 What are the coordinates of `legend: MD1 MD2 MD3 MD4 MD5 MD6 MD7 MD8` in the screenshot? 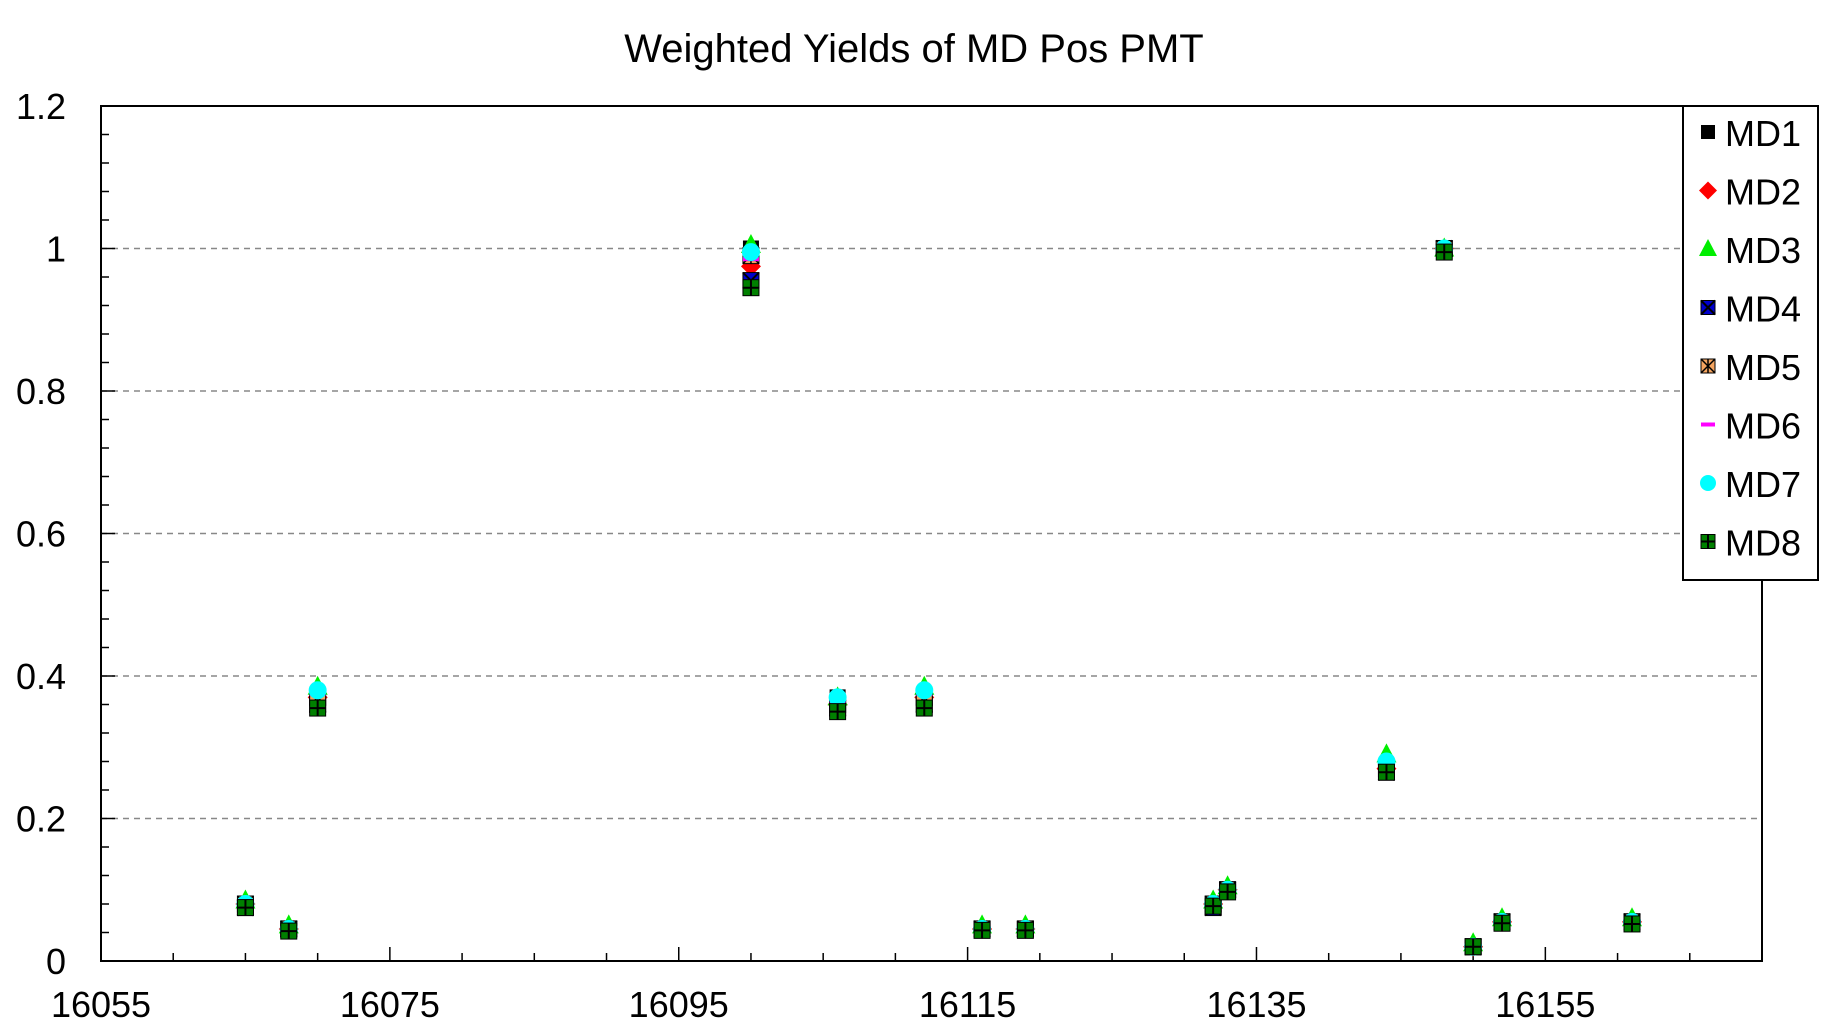 It's located at (1750, 343).